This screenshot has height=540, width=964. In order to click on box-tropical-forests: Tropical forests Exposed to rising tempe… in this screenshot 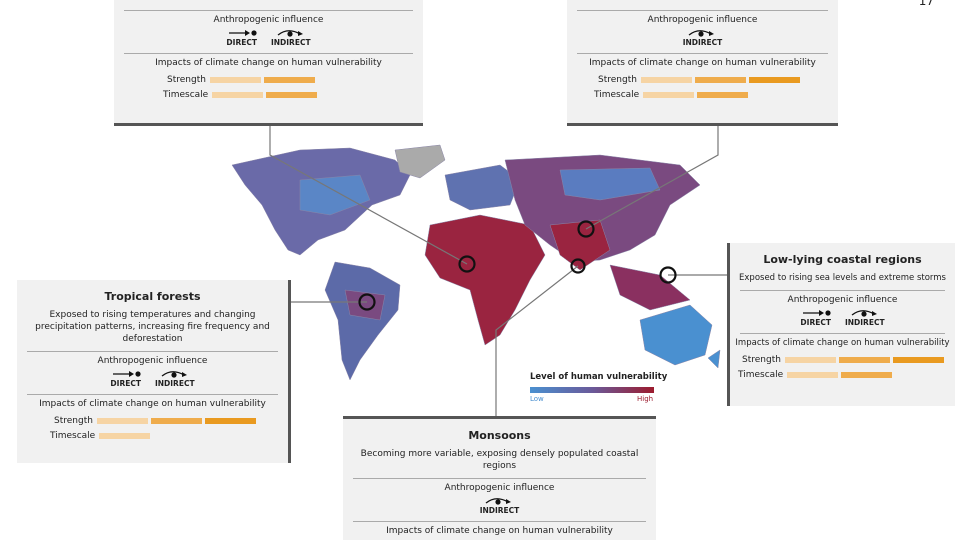, I will do `click(154, 371)`.